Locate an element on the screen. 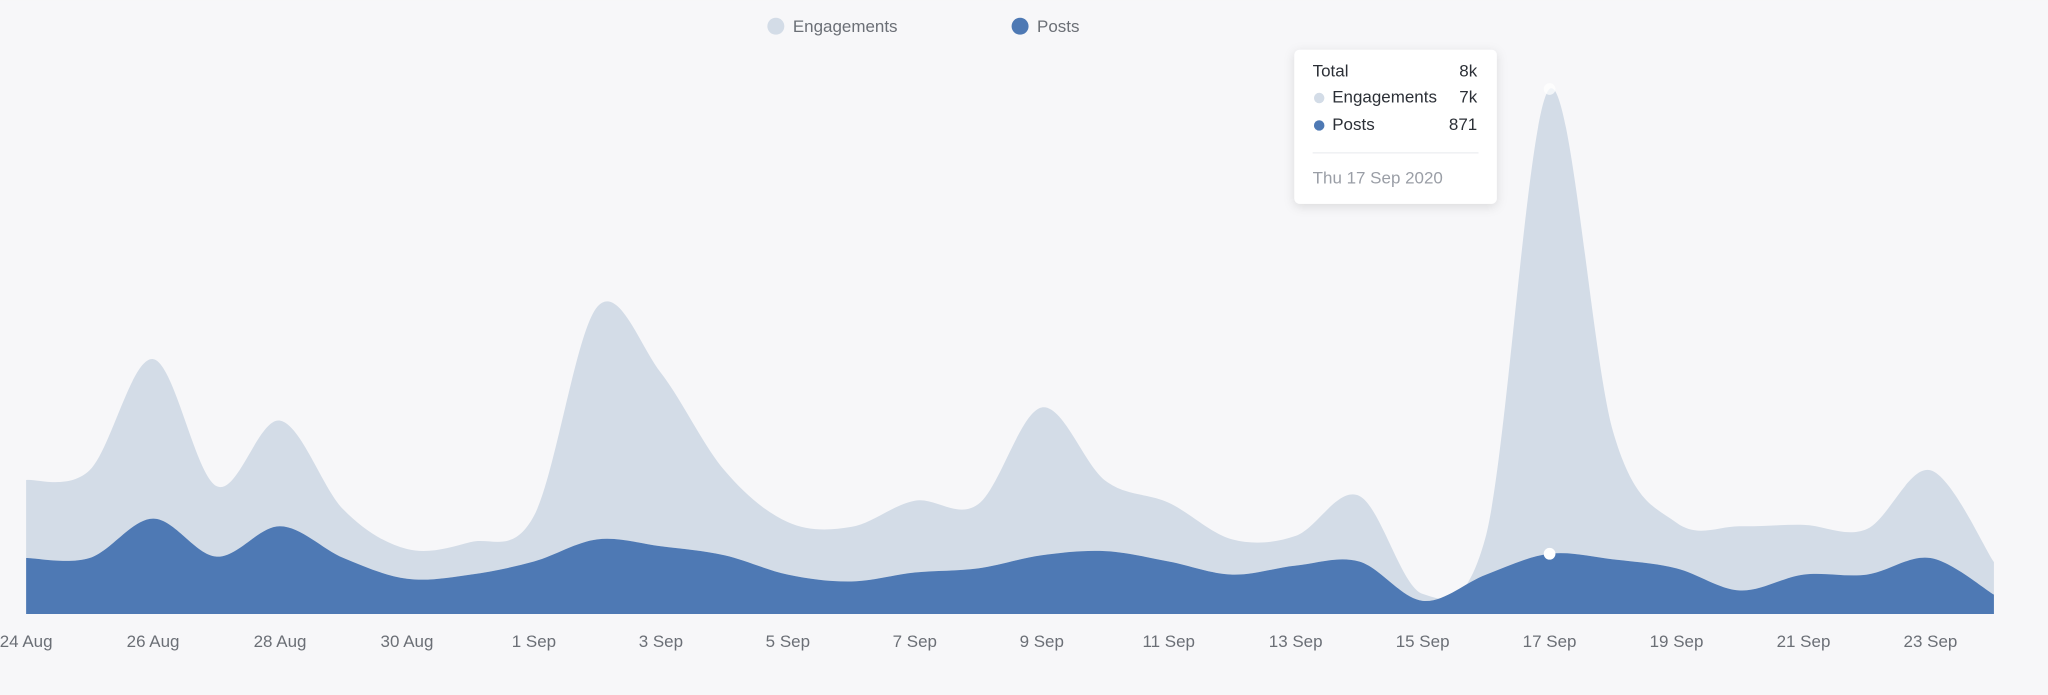  tooltip-date: Thu 17 Sep 2020 is located at coordinates (1378, 177).